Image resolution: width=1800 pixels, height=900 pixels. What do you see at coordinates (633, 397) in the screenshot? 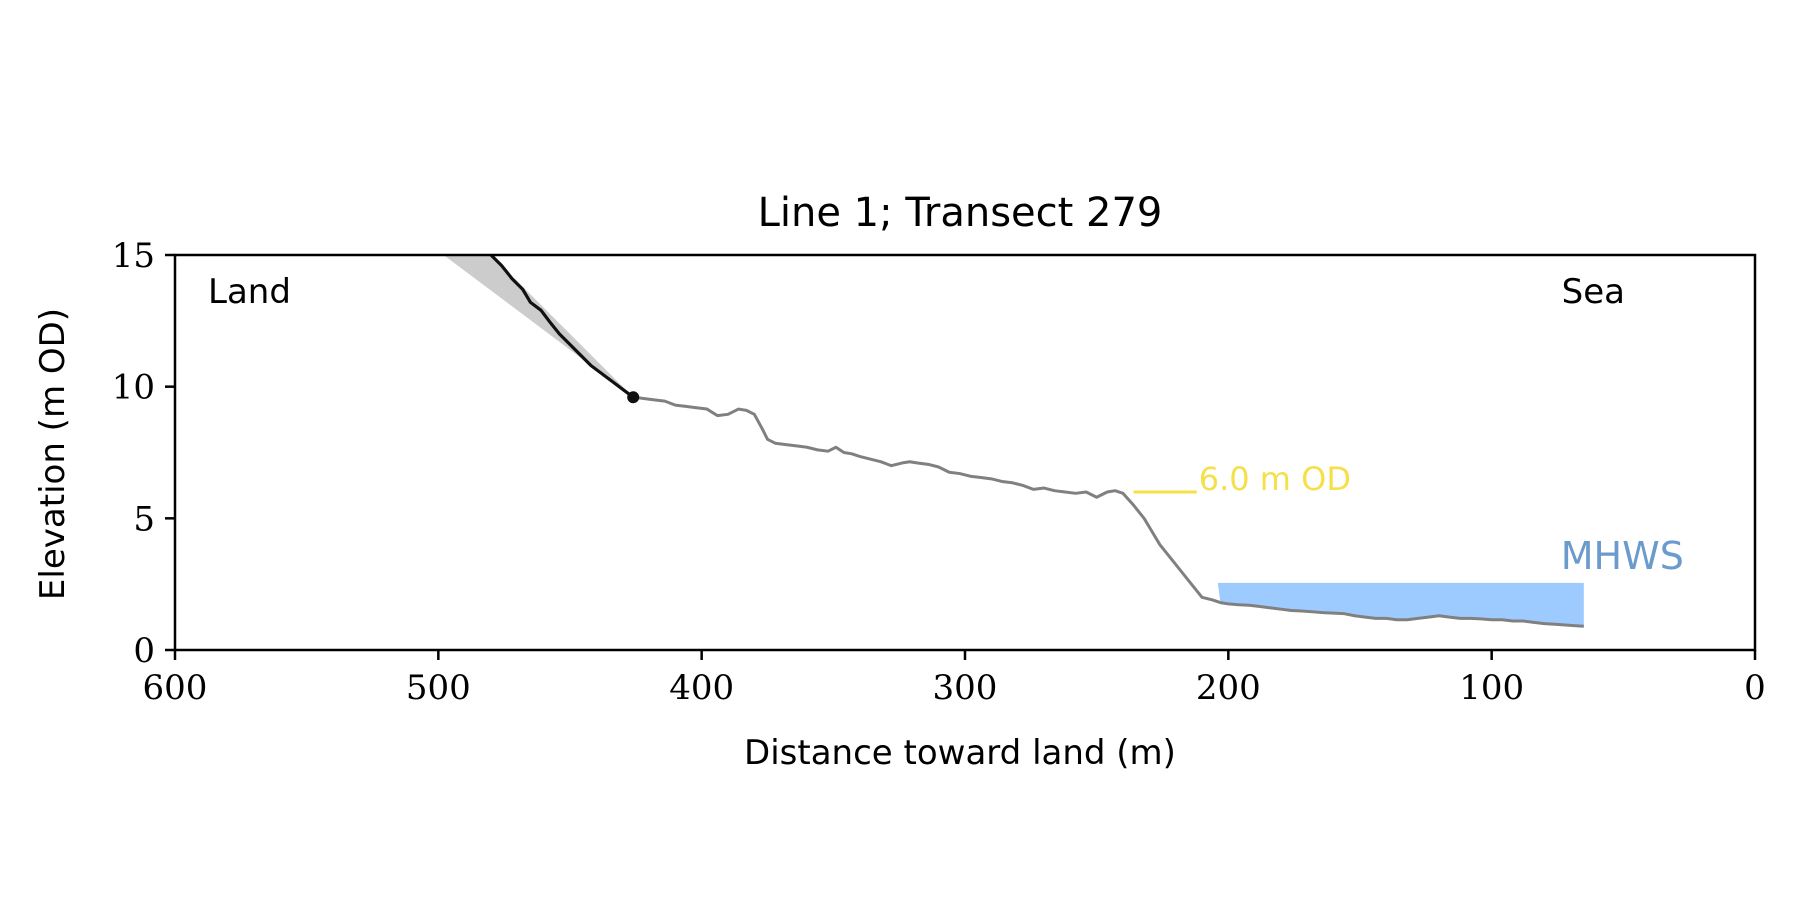
I see `cliff-top-marker` at bounding box center [633, 397].